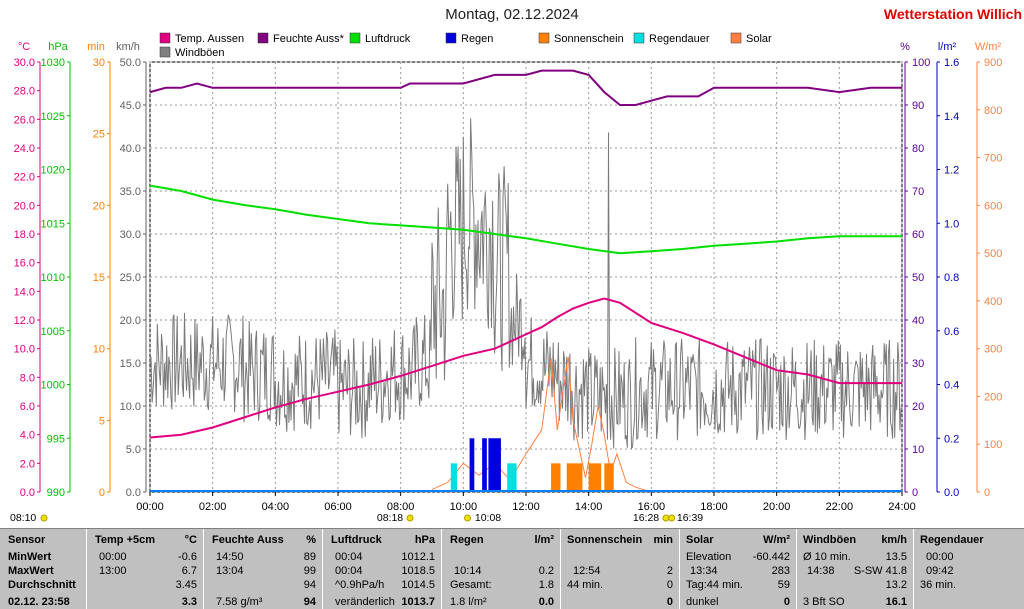 This screenshot has width=1024, height=609. Describe the element at coordinates (587, 571) in the screenshot. I see `sunshine-max-time: 12:54` at that location.